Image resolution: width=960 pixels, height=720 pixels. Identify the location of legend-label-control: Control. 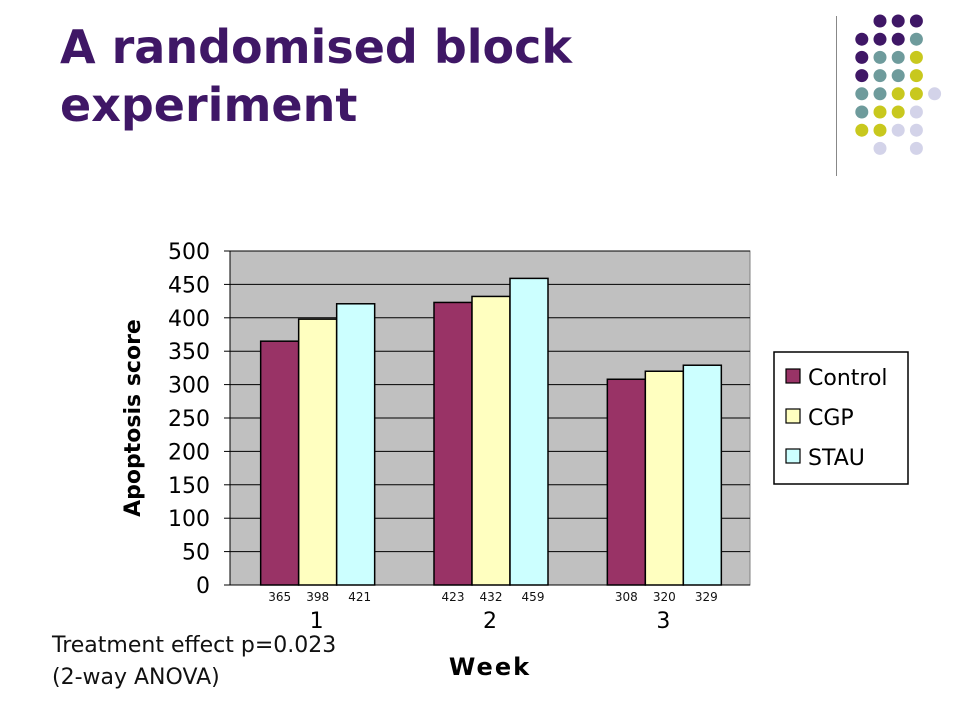
(848, 378).